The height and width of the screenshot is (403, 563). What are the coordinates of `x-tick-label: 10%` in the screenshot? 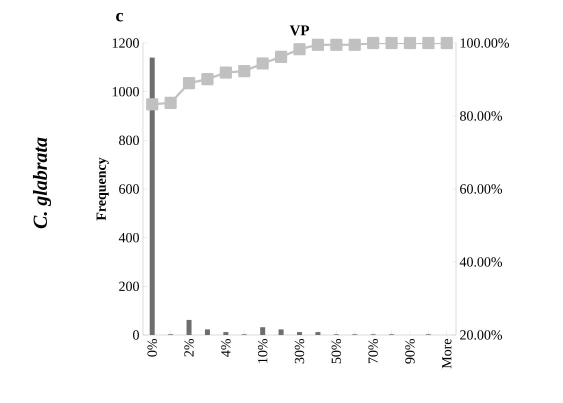 It's located at (263, 351).